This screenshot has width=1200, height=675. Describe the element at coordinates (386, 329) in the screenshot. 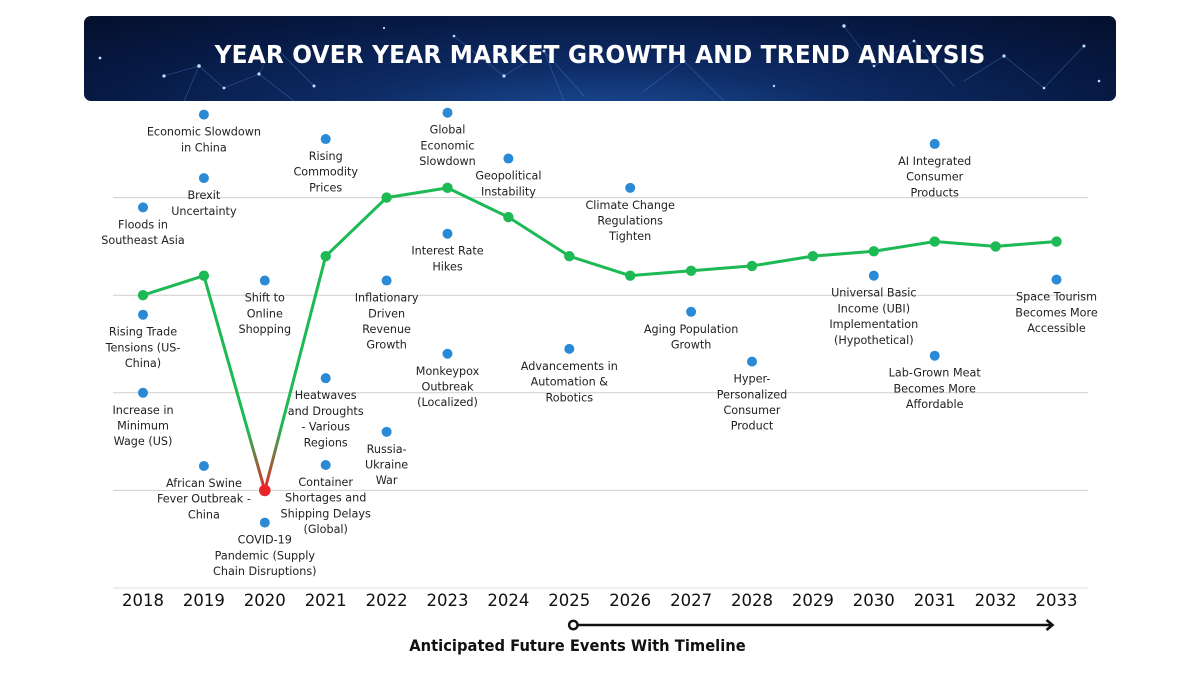

I see `event-label-line: Revenue` at that location.